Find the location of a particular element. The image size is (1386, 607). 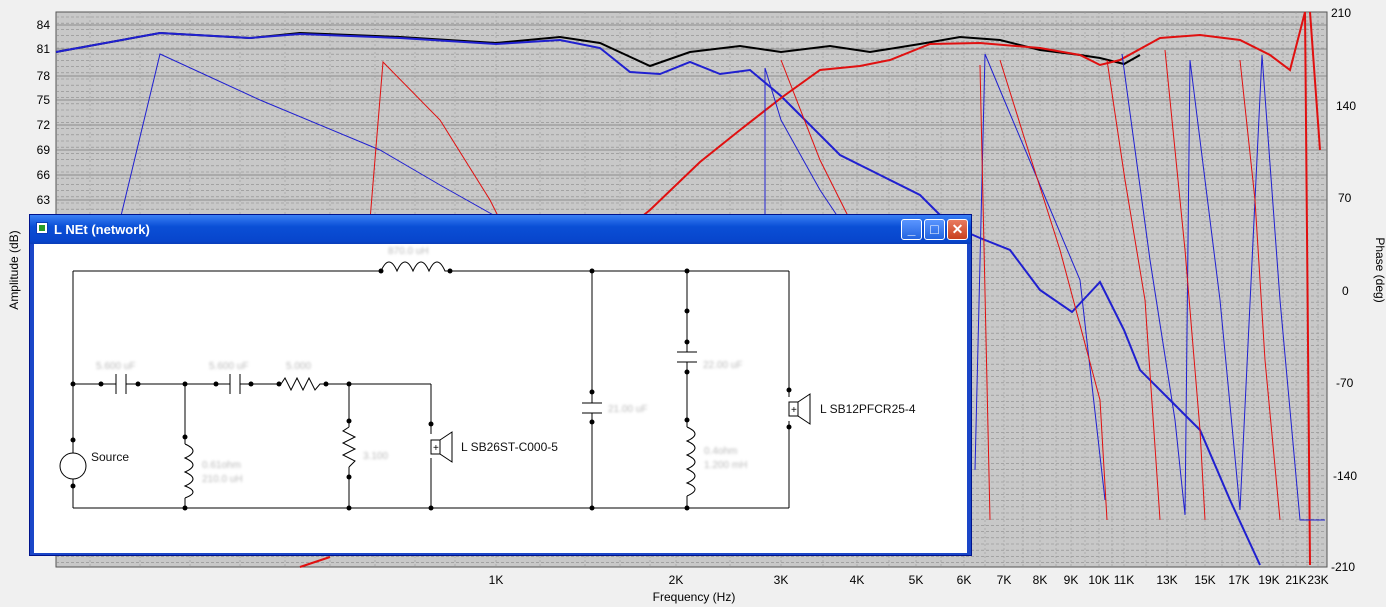

shunt-resistor-symbol is located at coordinates (349, 447).